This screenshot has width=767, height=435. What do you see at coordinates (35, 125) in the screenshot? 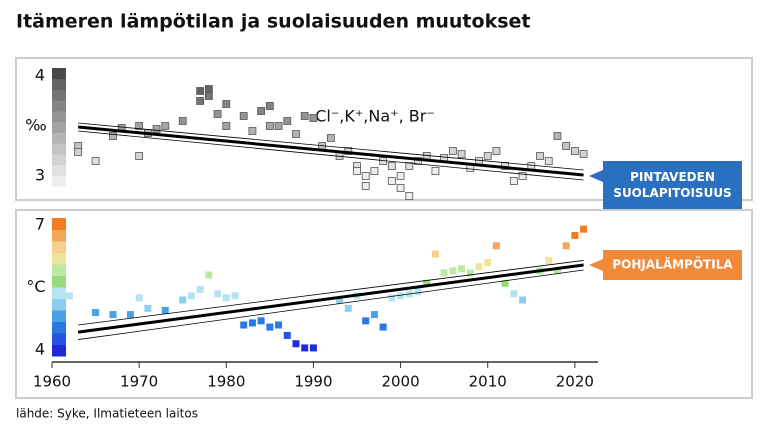
I see `y-axis-unit: ‰` at bounding box center [35, 125].